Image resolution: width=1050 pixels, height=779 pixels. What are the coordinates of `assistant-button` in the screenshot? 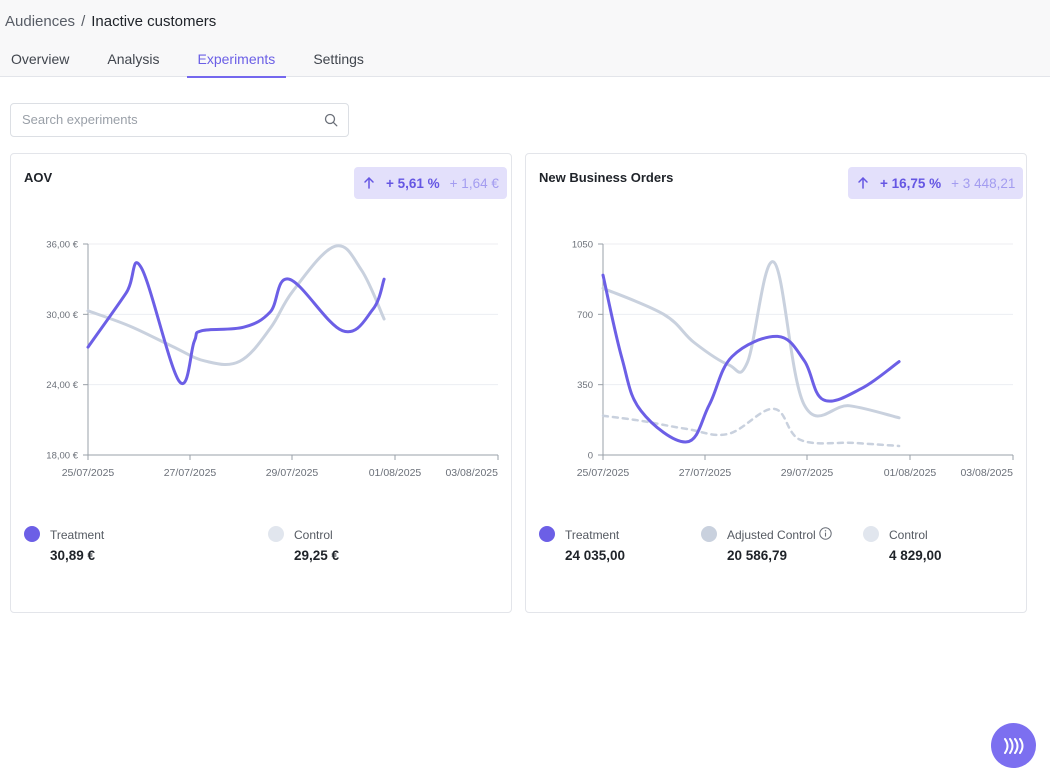 It's located at (1013, 745).